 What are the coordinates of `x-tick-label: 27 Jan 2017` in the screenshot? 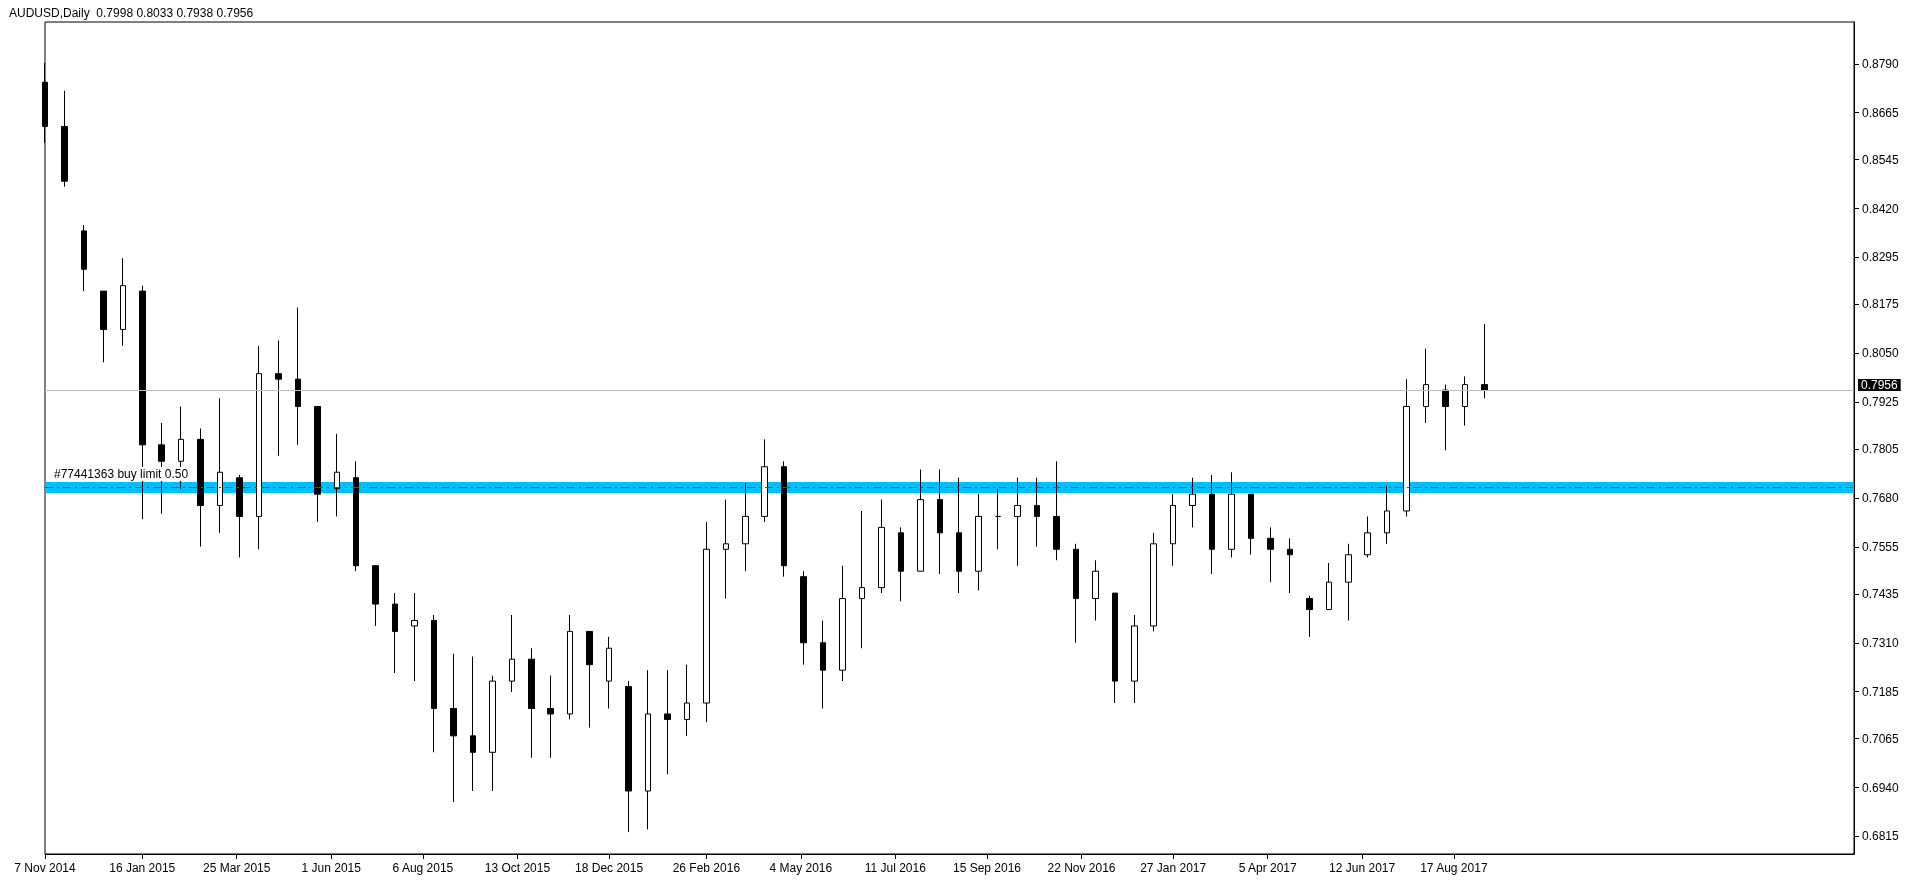 It's located at (1173, 868).